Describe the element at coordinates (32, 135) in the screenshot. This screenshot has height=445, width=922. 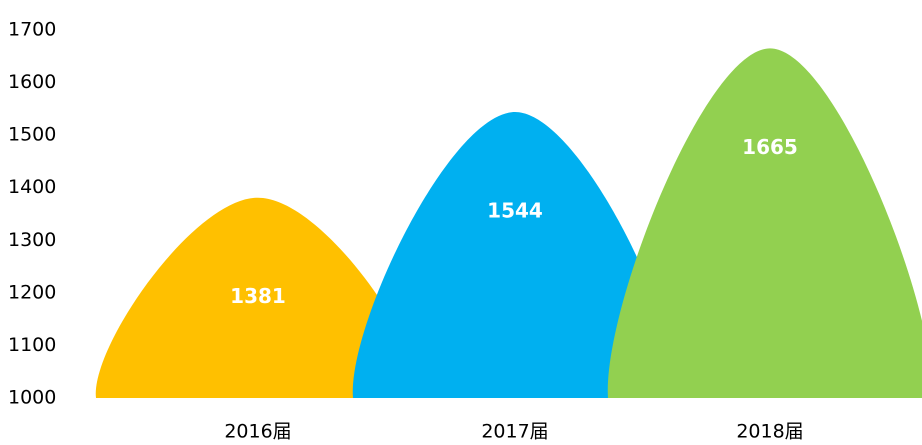
I see `y-tick-label: 1500` at that location.